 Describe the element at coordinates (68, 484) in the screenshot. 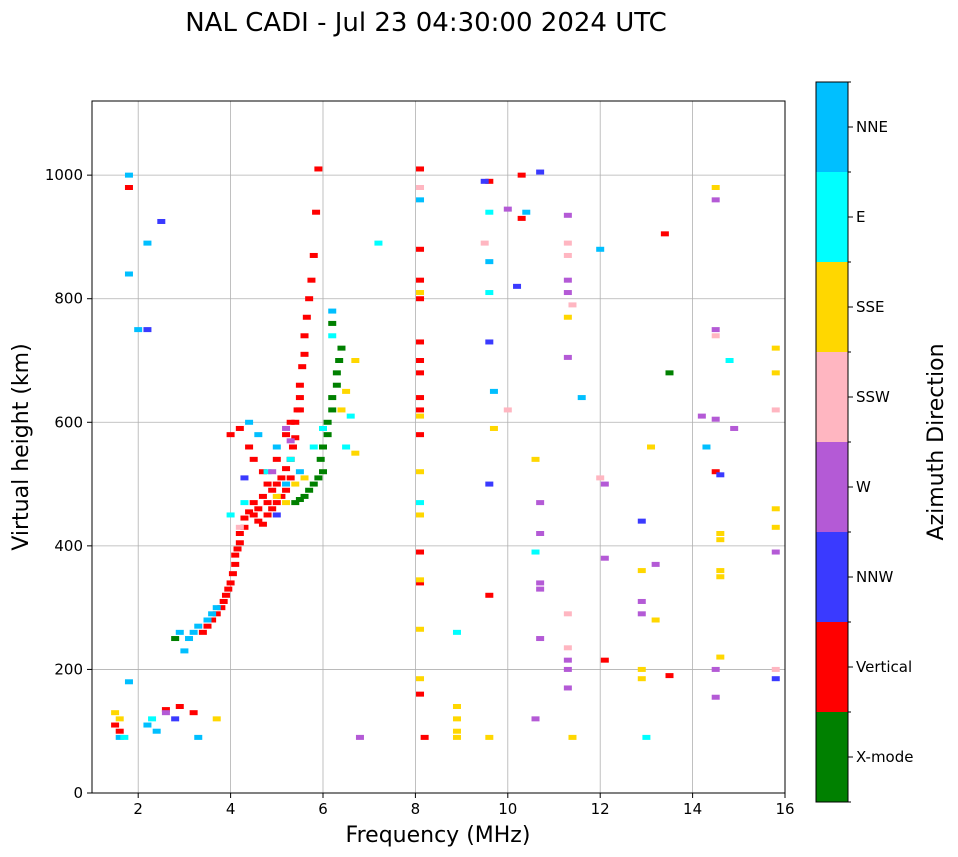

I see `y-axis-ticks: 0 200 400 600 800 1000` at that location.